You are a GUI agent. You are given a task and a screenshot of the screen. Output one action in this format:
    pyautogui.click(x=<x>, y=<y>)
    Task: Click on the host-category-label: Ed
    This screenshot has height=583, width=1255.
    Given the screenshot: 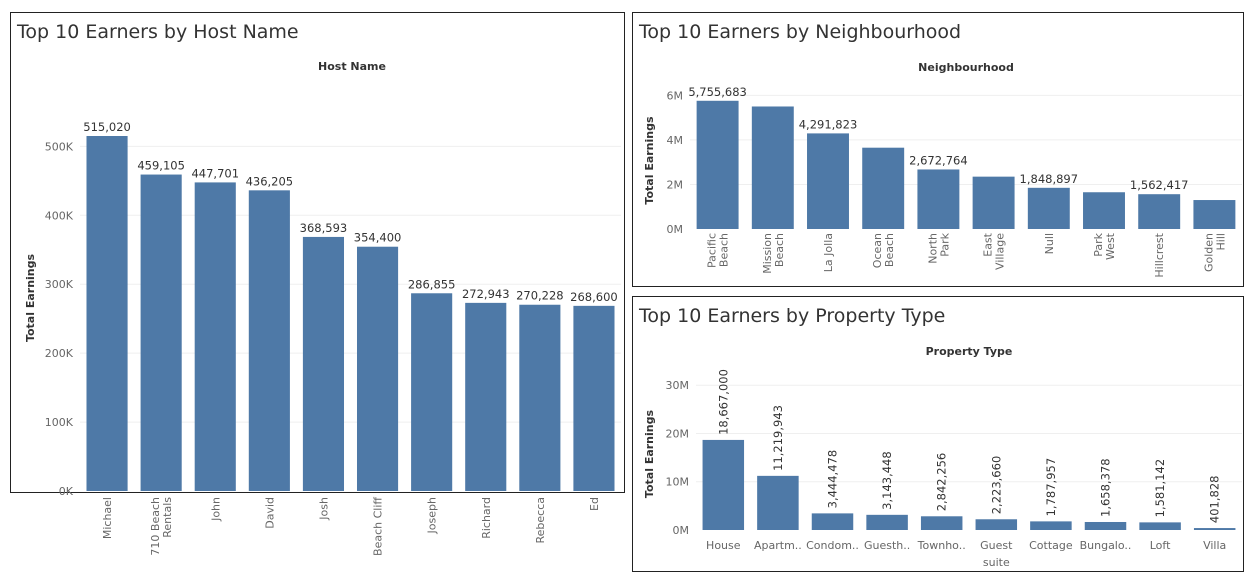 What is the action you would take?
    pyautogui.click(x=594, y=504)
    